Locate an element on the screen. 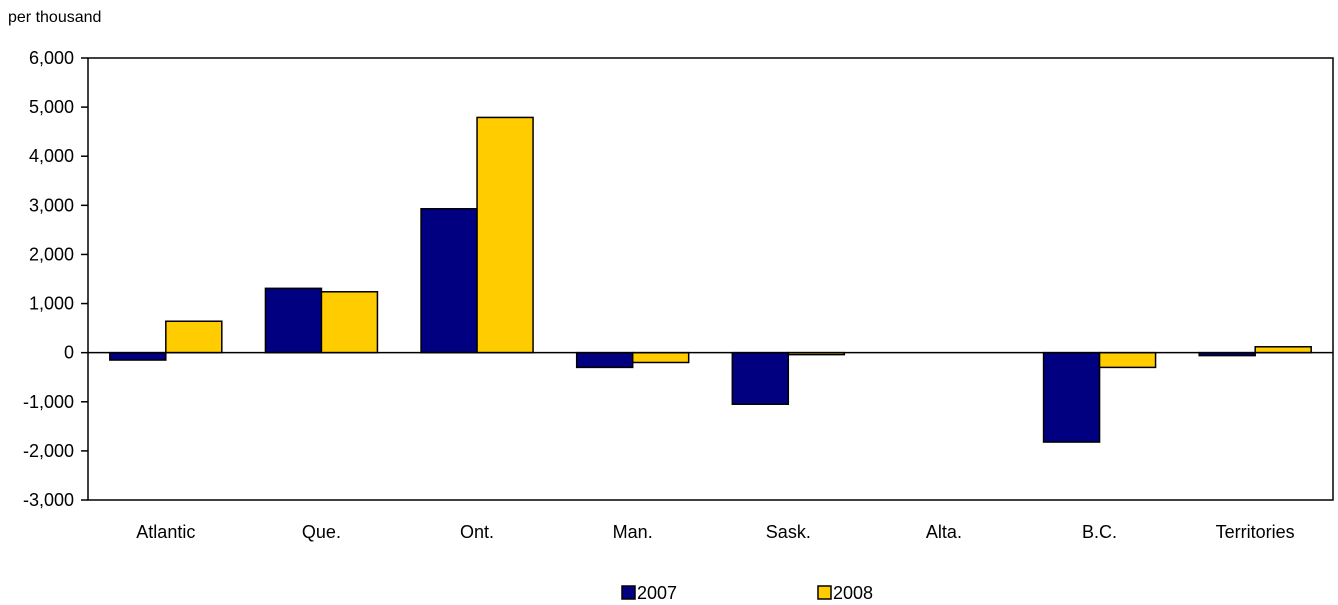  bar-2008-territories is located at coordinates (1283, 350).